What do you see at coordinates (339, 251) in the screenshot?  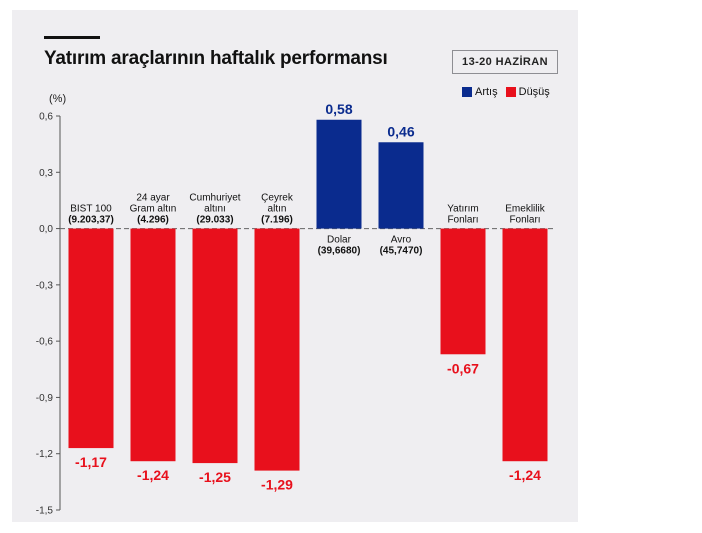 I see `category-label: (39,6680)` at bounding box center [339, 251].